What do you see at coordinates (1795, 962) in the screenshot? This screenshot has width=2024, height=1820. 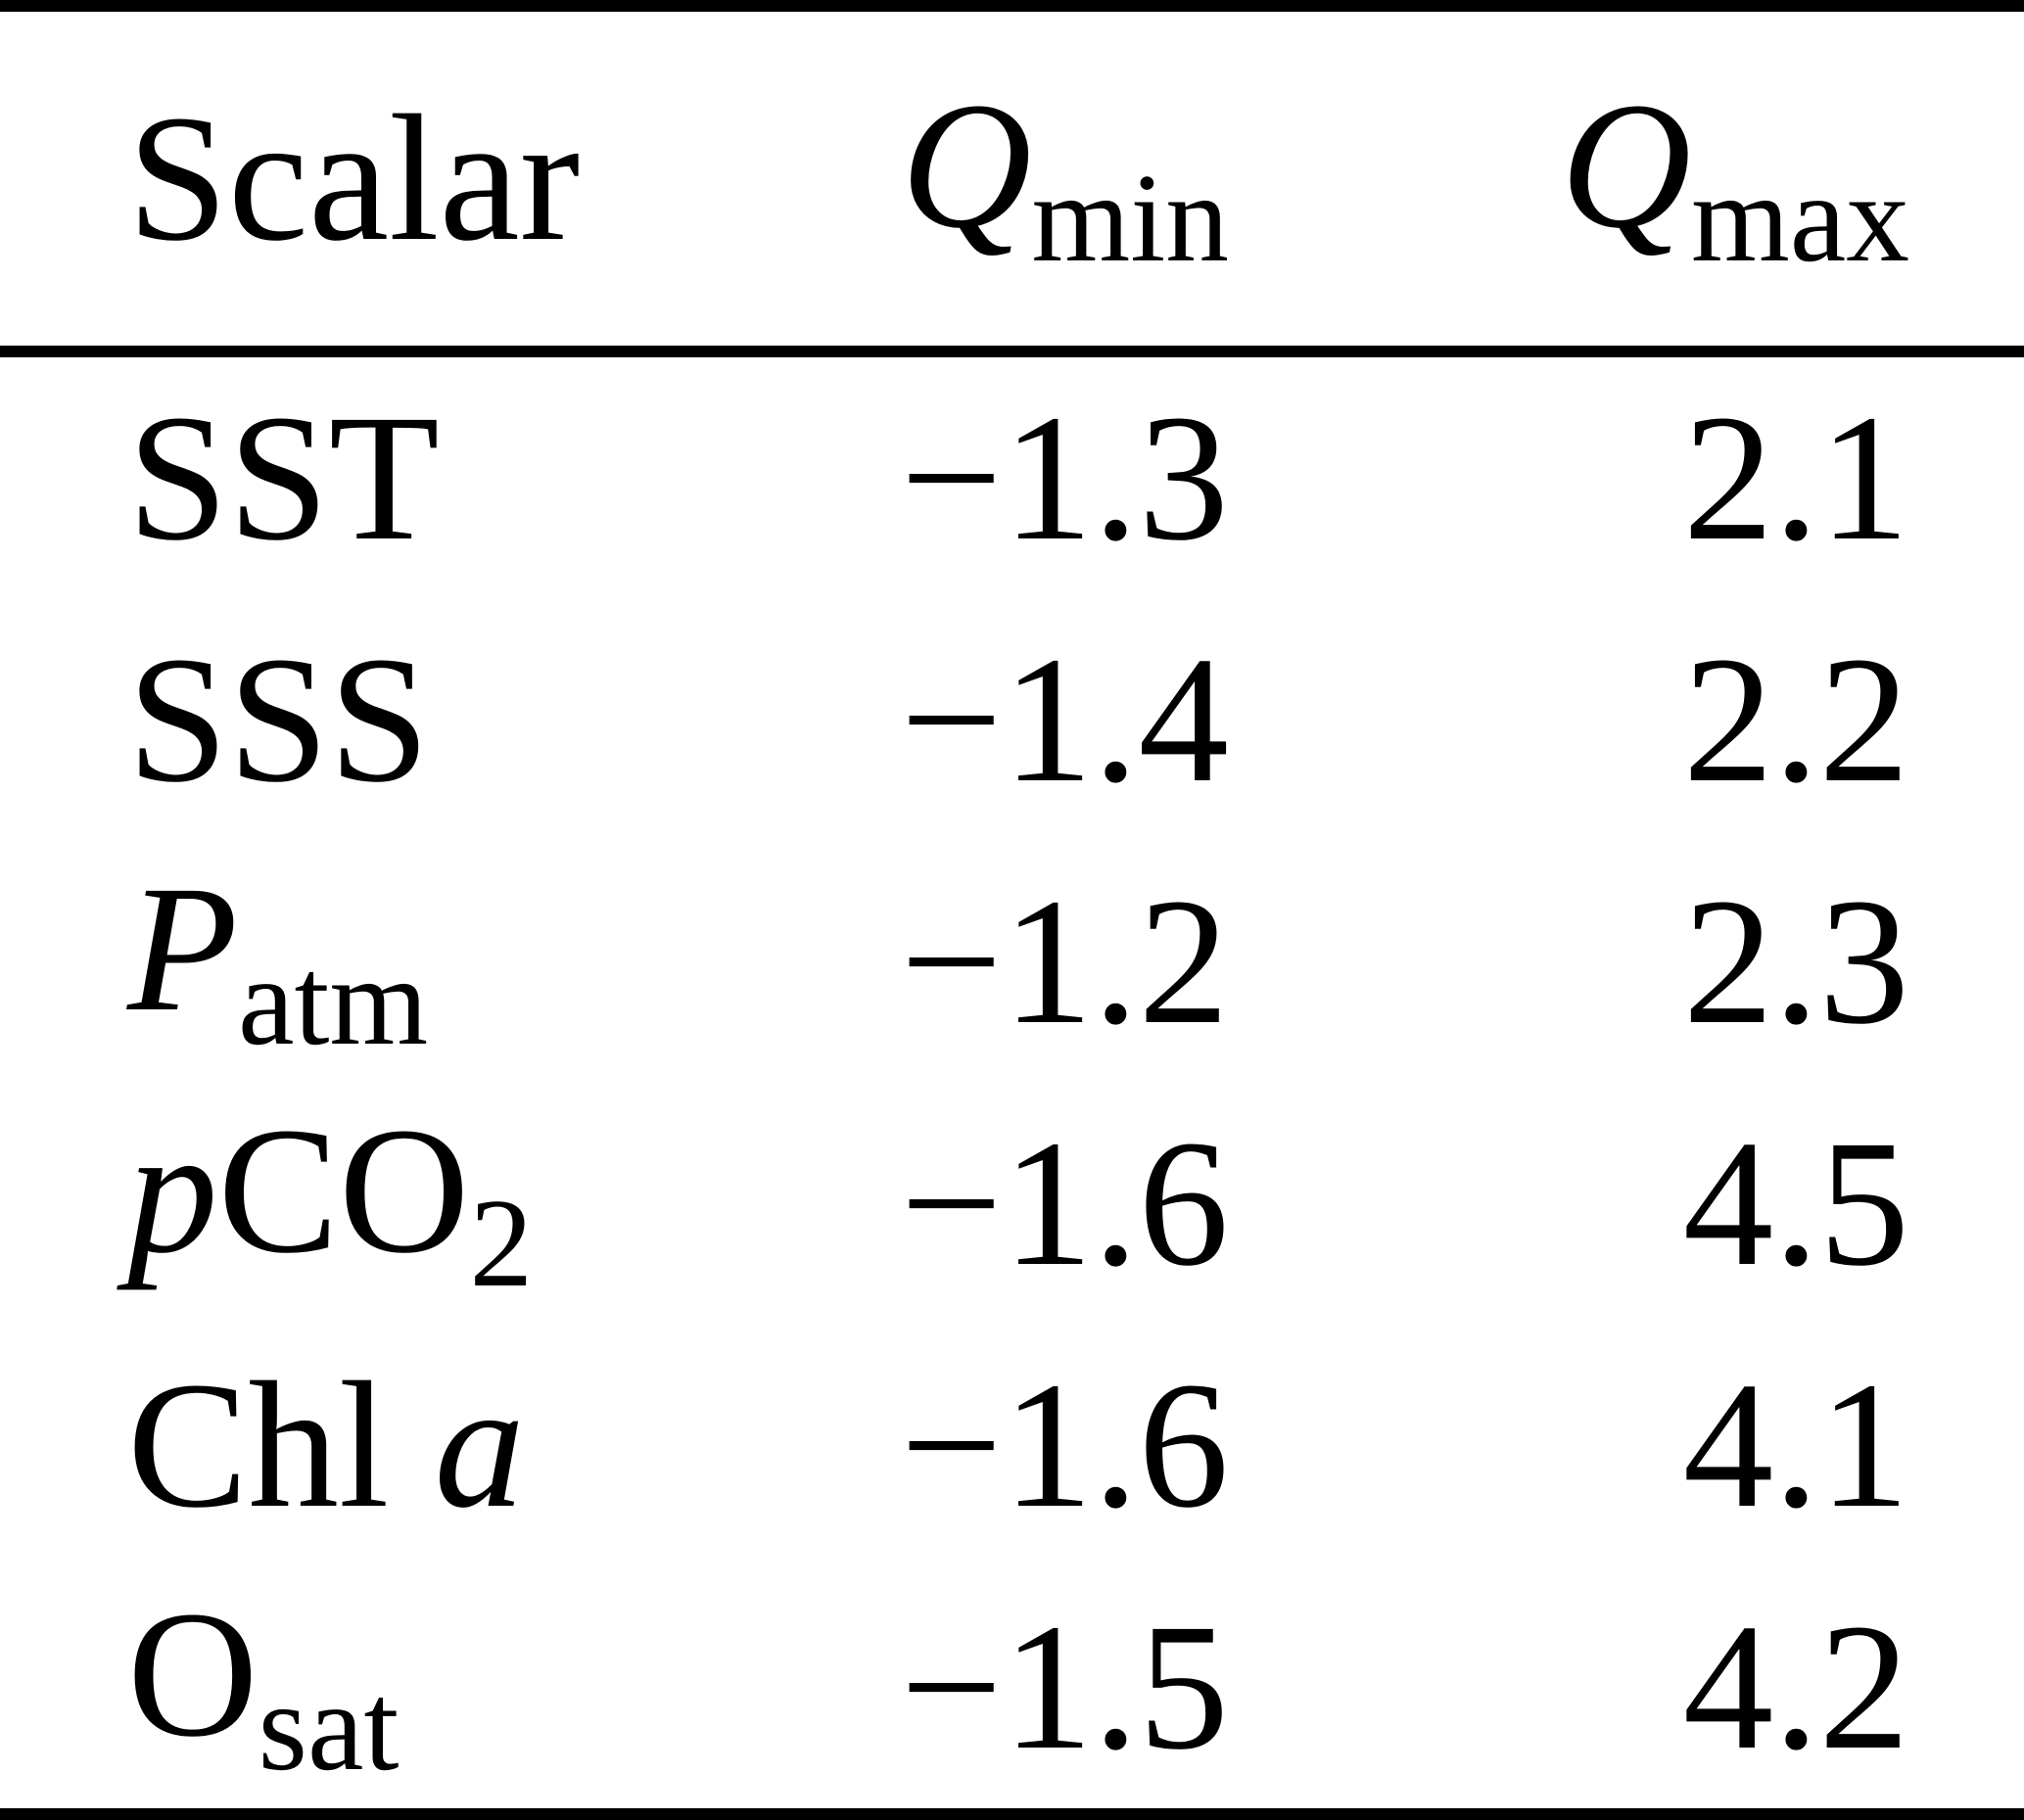 I see `qmax-value: 2.3` at bounding box center [1795, 962].